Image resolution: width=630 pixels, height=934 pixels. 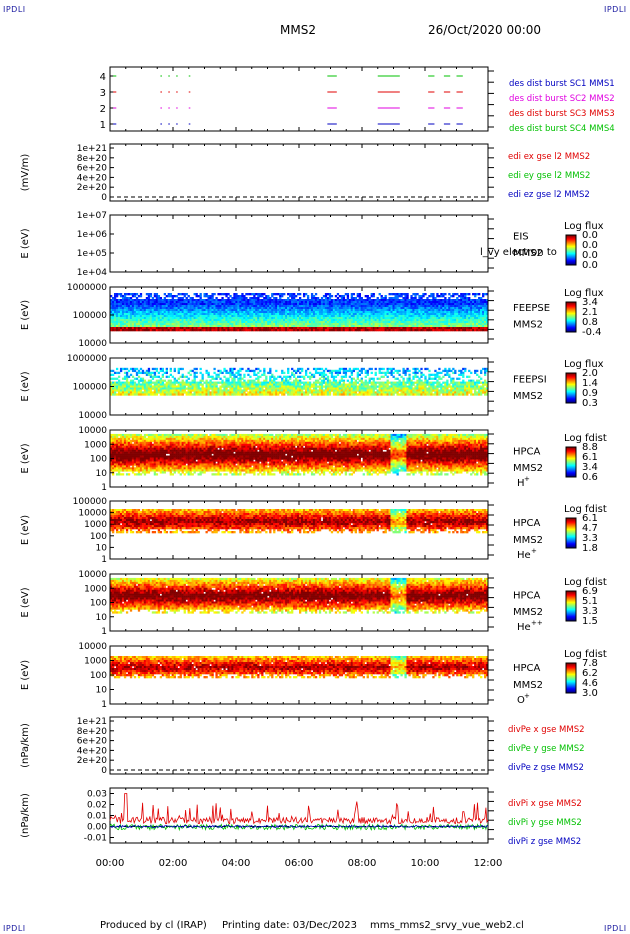 I want to click on corner-label-top-right: IPDLI, so click(x=615, y=9).